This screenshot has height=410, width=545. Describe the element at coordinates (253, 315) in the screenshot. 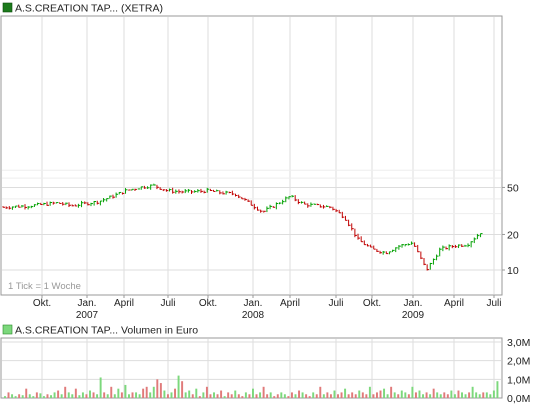

I see `x-year-label-2008: 2008` at that location.